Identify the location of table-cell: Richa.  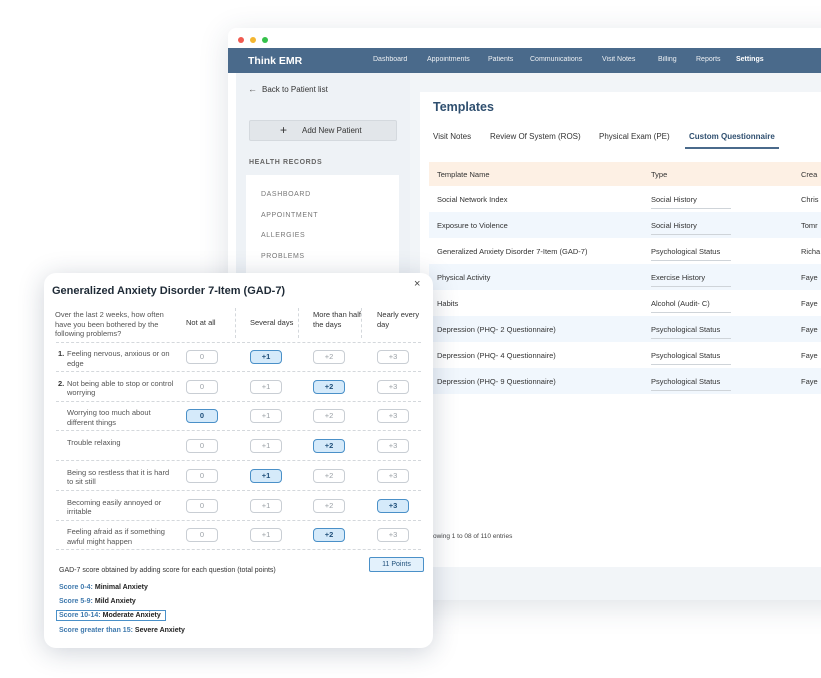
(811, 251).